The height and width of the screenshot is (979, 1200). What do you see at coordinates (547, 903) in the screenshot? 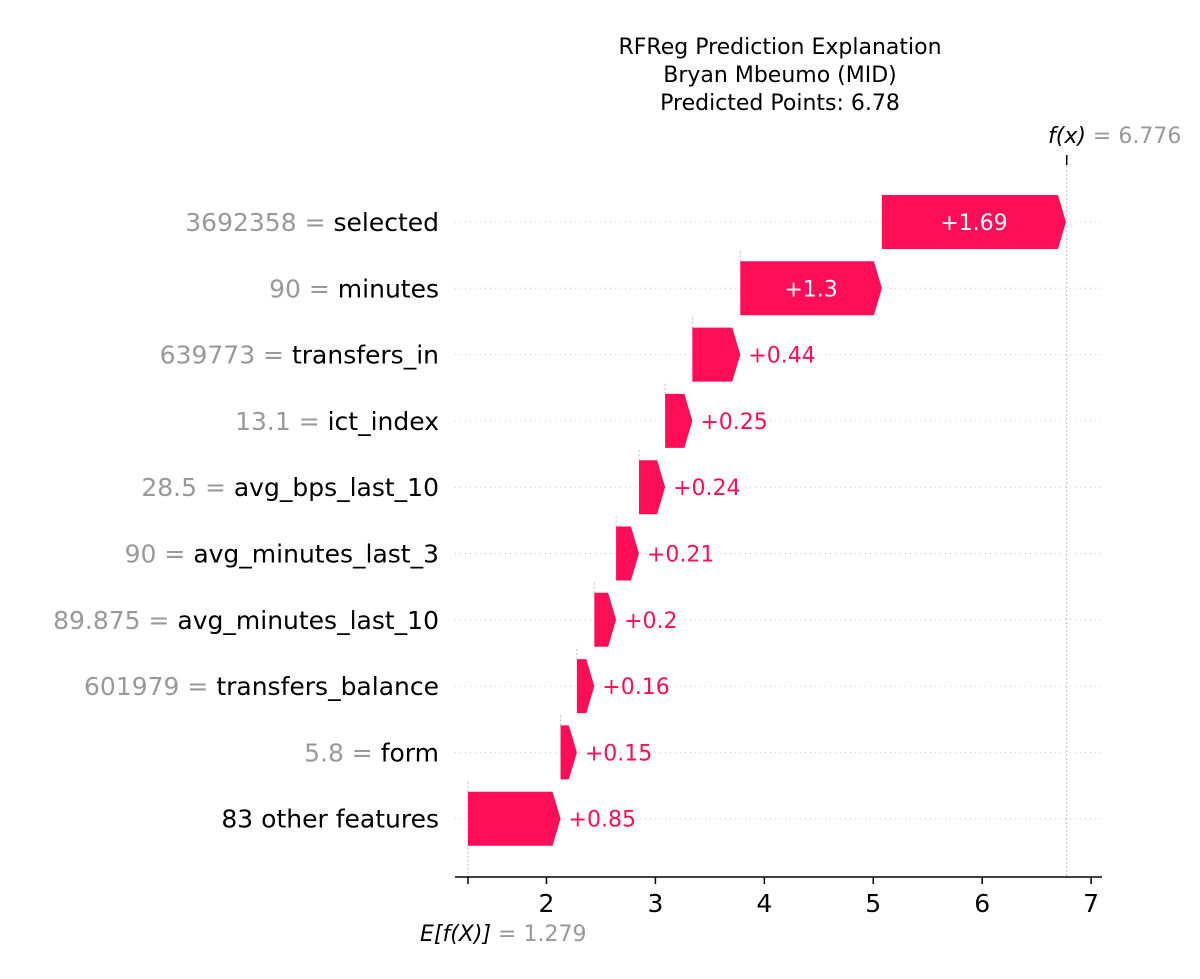
I see `x-tick-label: 2` at bounding box center [547, 903].